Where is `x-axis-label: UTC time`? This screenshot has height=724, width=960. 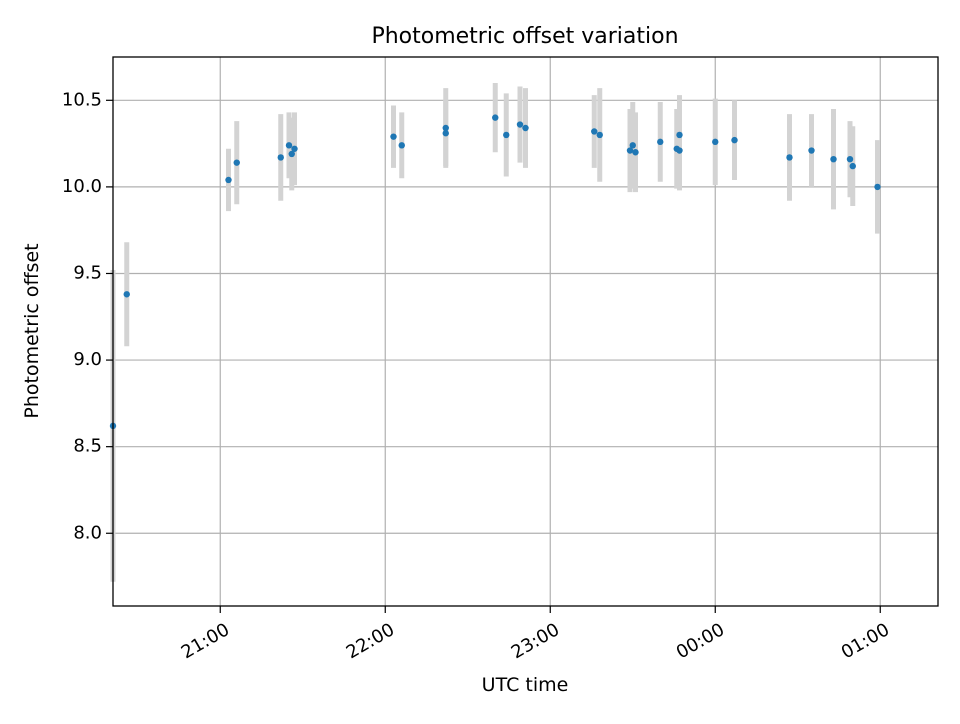
x-axis-label: UTC time is located at coordinates (525, 685).